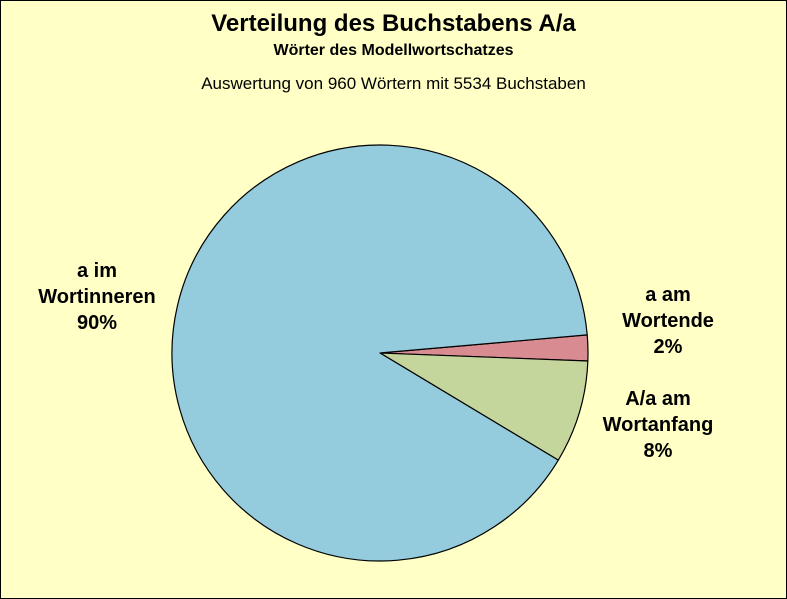 The height and width of the screenshot is (599, 787). What do you see at coordinates (658, 399) in the screenshot?
I see `slice-label-wortanfang-line1: A/a am` at bounding box center [658, 399].